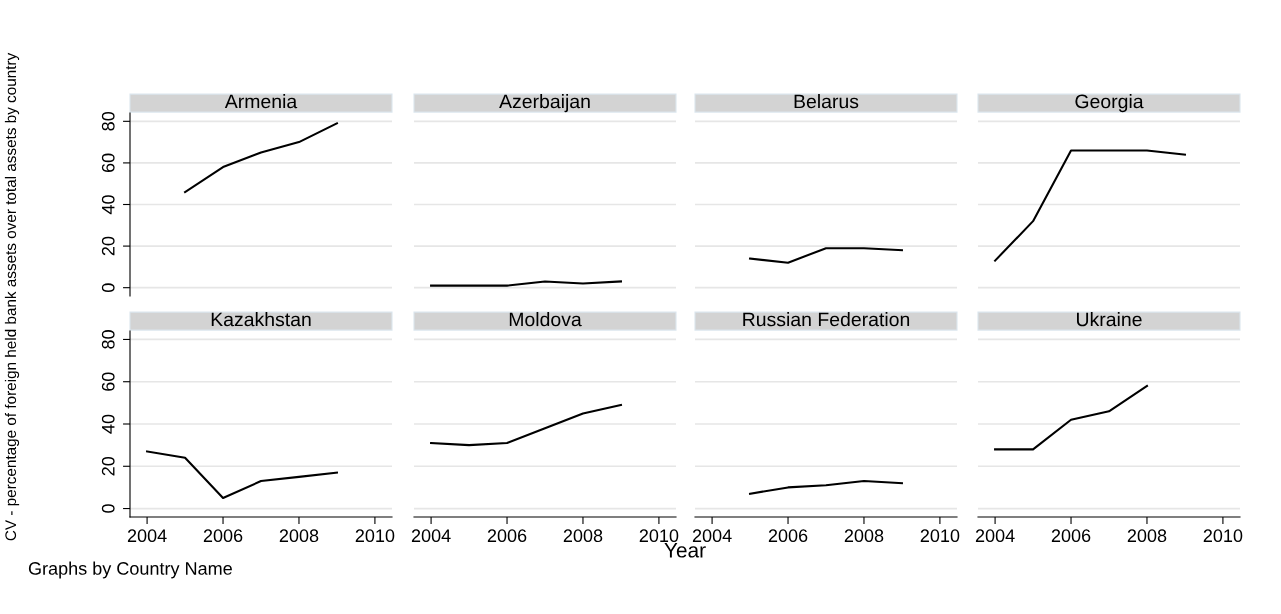  Describe the element at coordinates (685, 550) in the screenshot. I see `x-axis-title: Year` at that location.